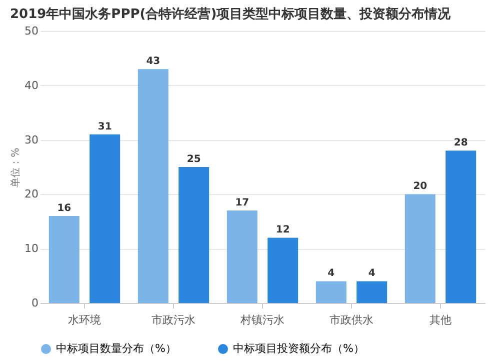 This screenshot has width=500, height=362. Describe the element at coordinates (193, 159) in the screenshot. I see `data-label: 25` at that location.